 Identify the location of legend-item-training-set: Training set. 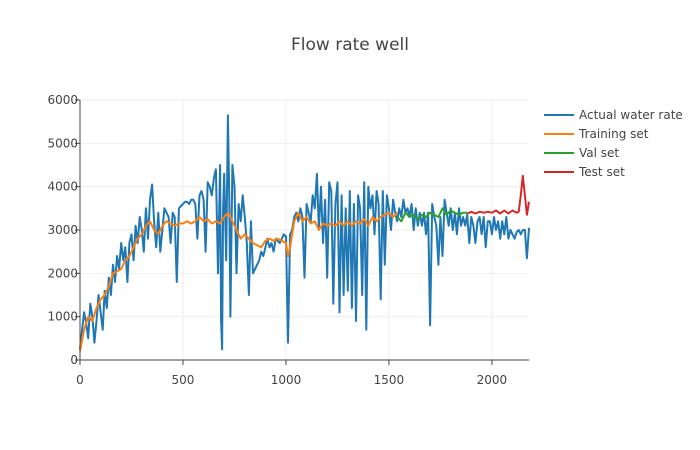
(596, 134).